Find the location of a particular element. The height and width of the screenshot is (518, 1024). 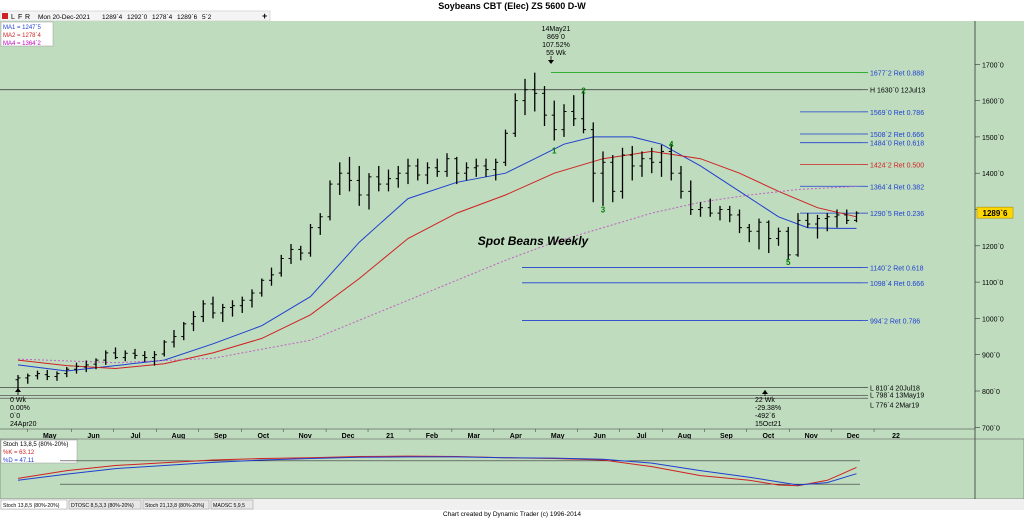

y-tick-label: 900`0 is located at coordinates (991, 356).